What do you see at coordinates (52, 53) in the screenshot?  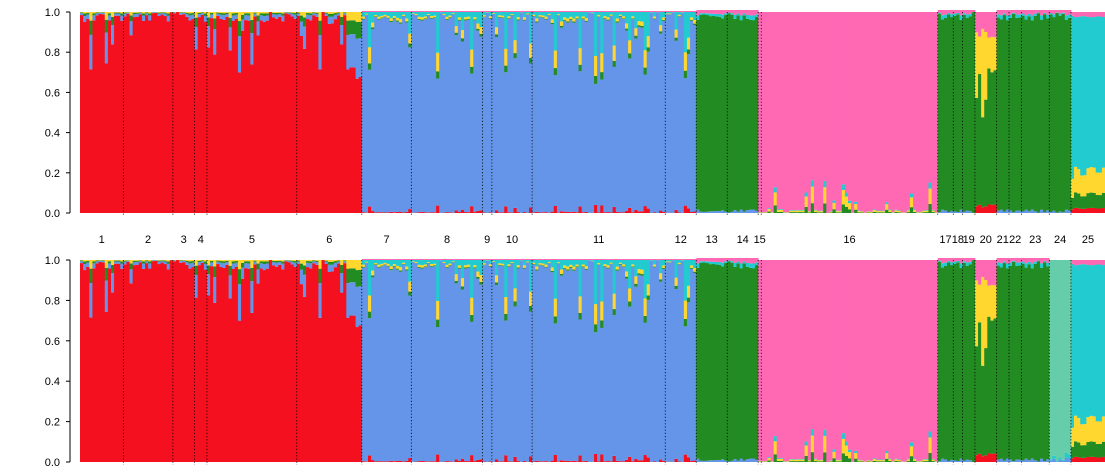 I see `y-tick-label: 0.8` at bounding box center [52, 53].